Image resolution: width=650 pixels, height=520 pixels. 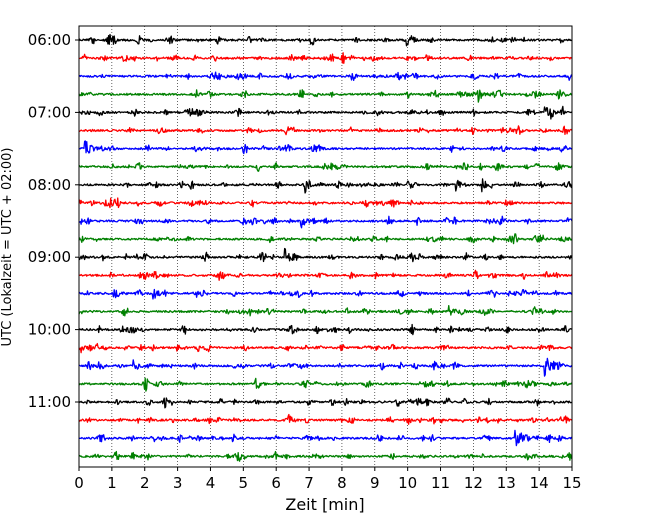 I want to click on x-tick-label: 9, so click(x=375, y=483).